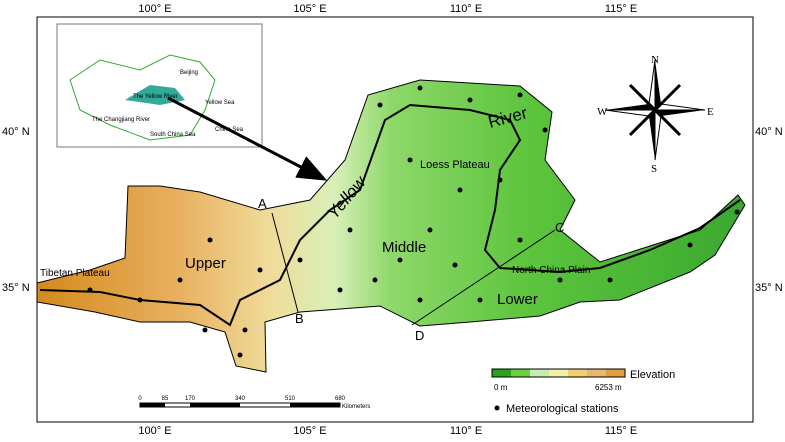 This screenshot has height=442, width=785. What do you see at coordinates (501, 387) in the screenshot?
I see `legend-label: 0 m` at bounding box center [501, 387].